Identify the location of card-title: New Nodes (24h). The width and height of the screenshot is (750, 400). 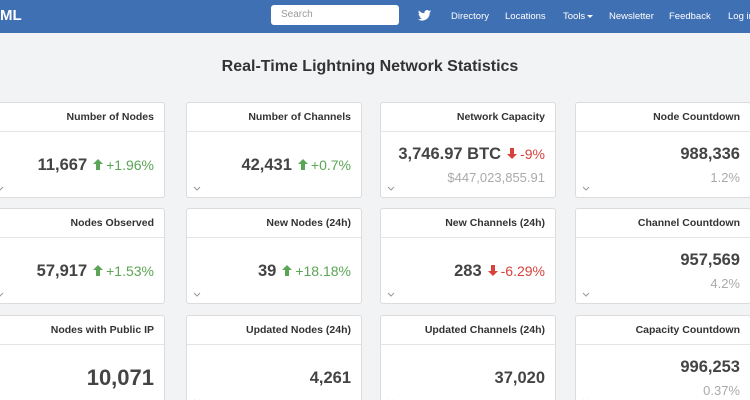
(274, 223).